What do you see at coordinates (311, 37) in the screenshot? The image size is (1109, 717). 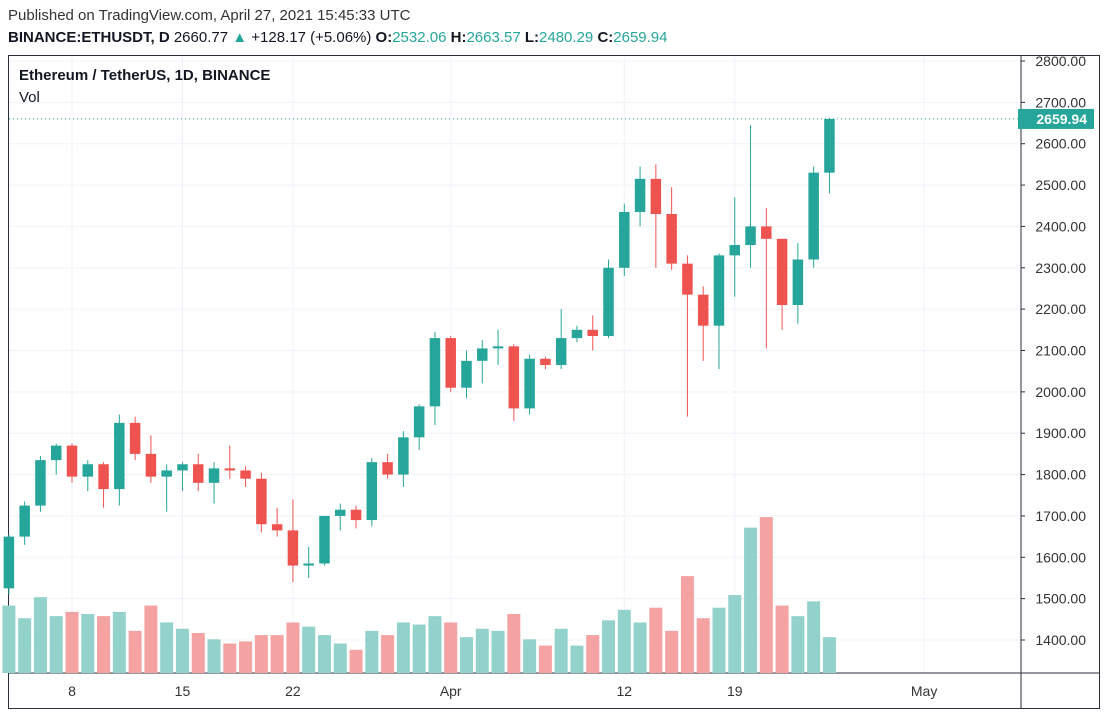 I see `change-value: +128.17 (+5.06%)` at bounding box center [311, 37].